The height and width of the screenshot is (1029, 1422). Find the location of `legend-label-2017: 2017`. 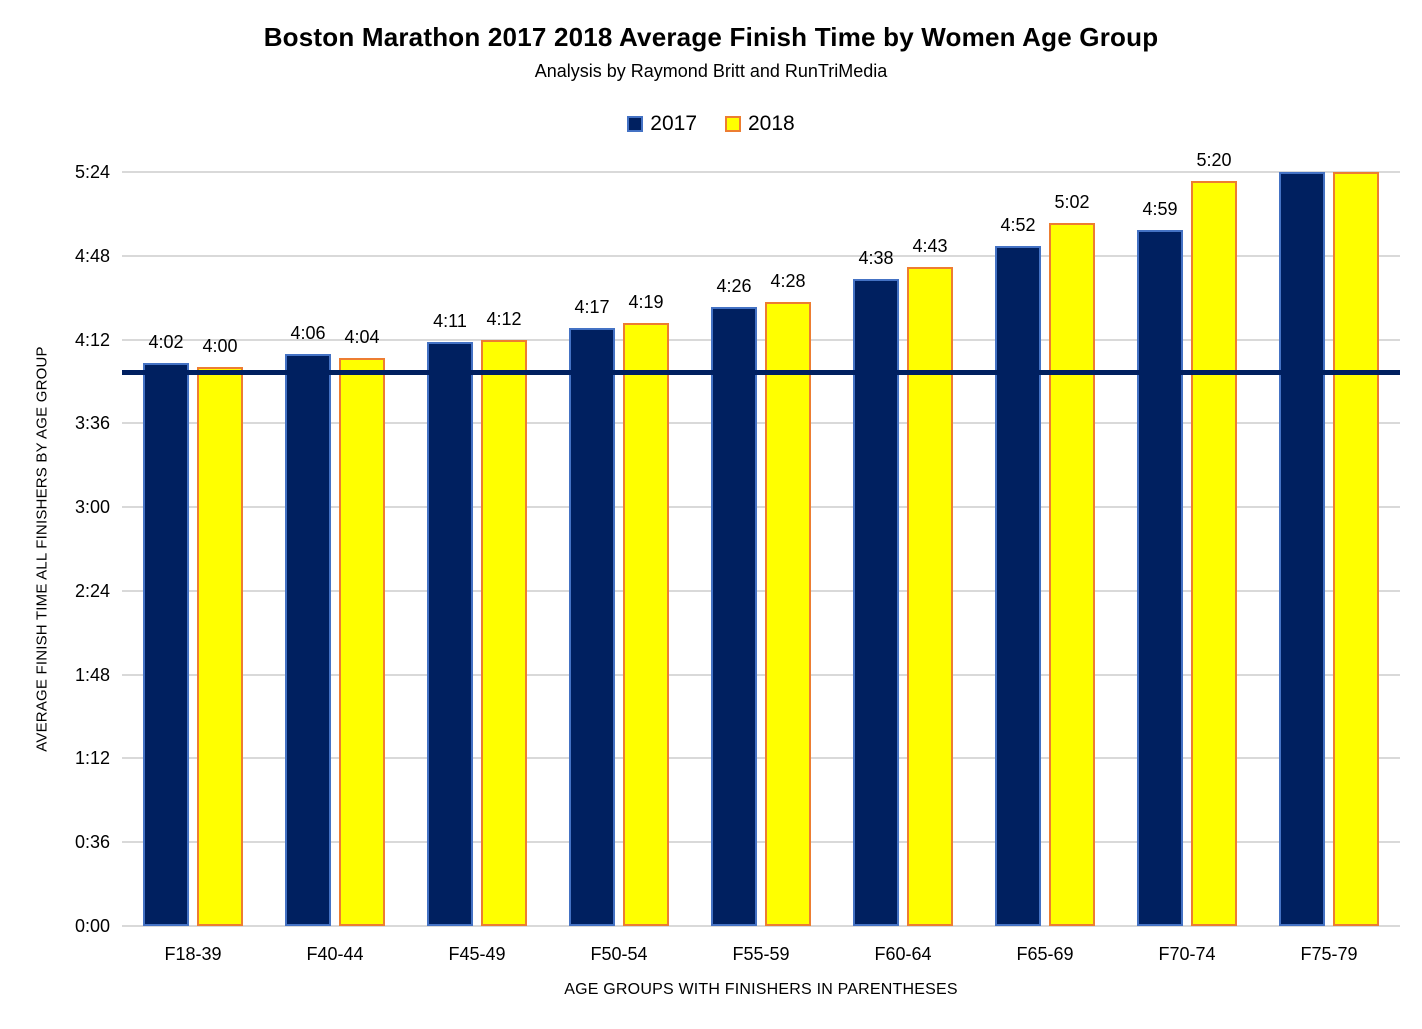

legend-label-2017: 2017 is located at coordinates (673, 123).